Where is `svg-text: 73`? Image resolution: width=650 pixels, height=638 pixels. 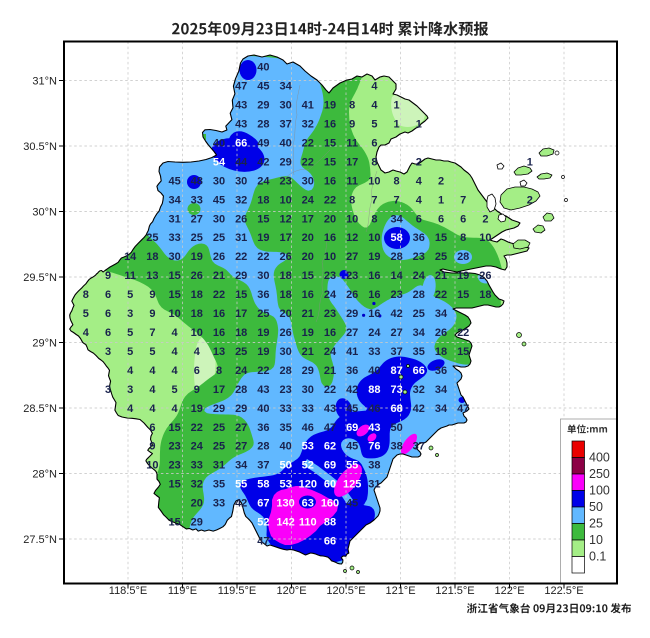 svg-text: 73 is located at coordinates (396, 390).